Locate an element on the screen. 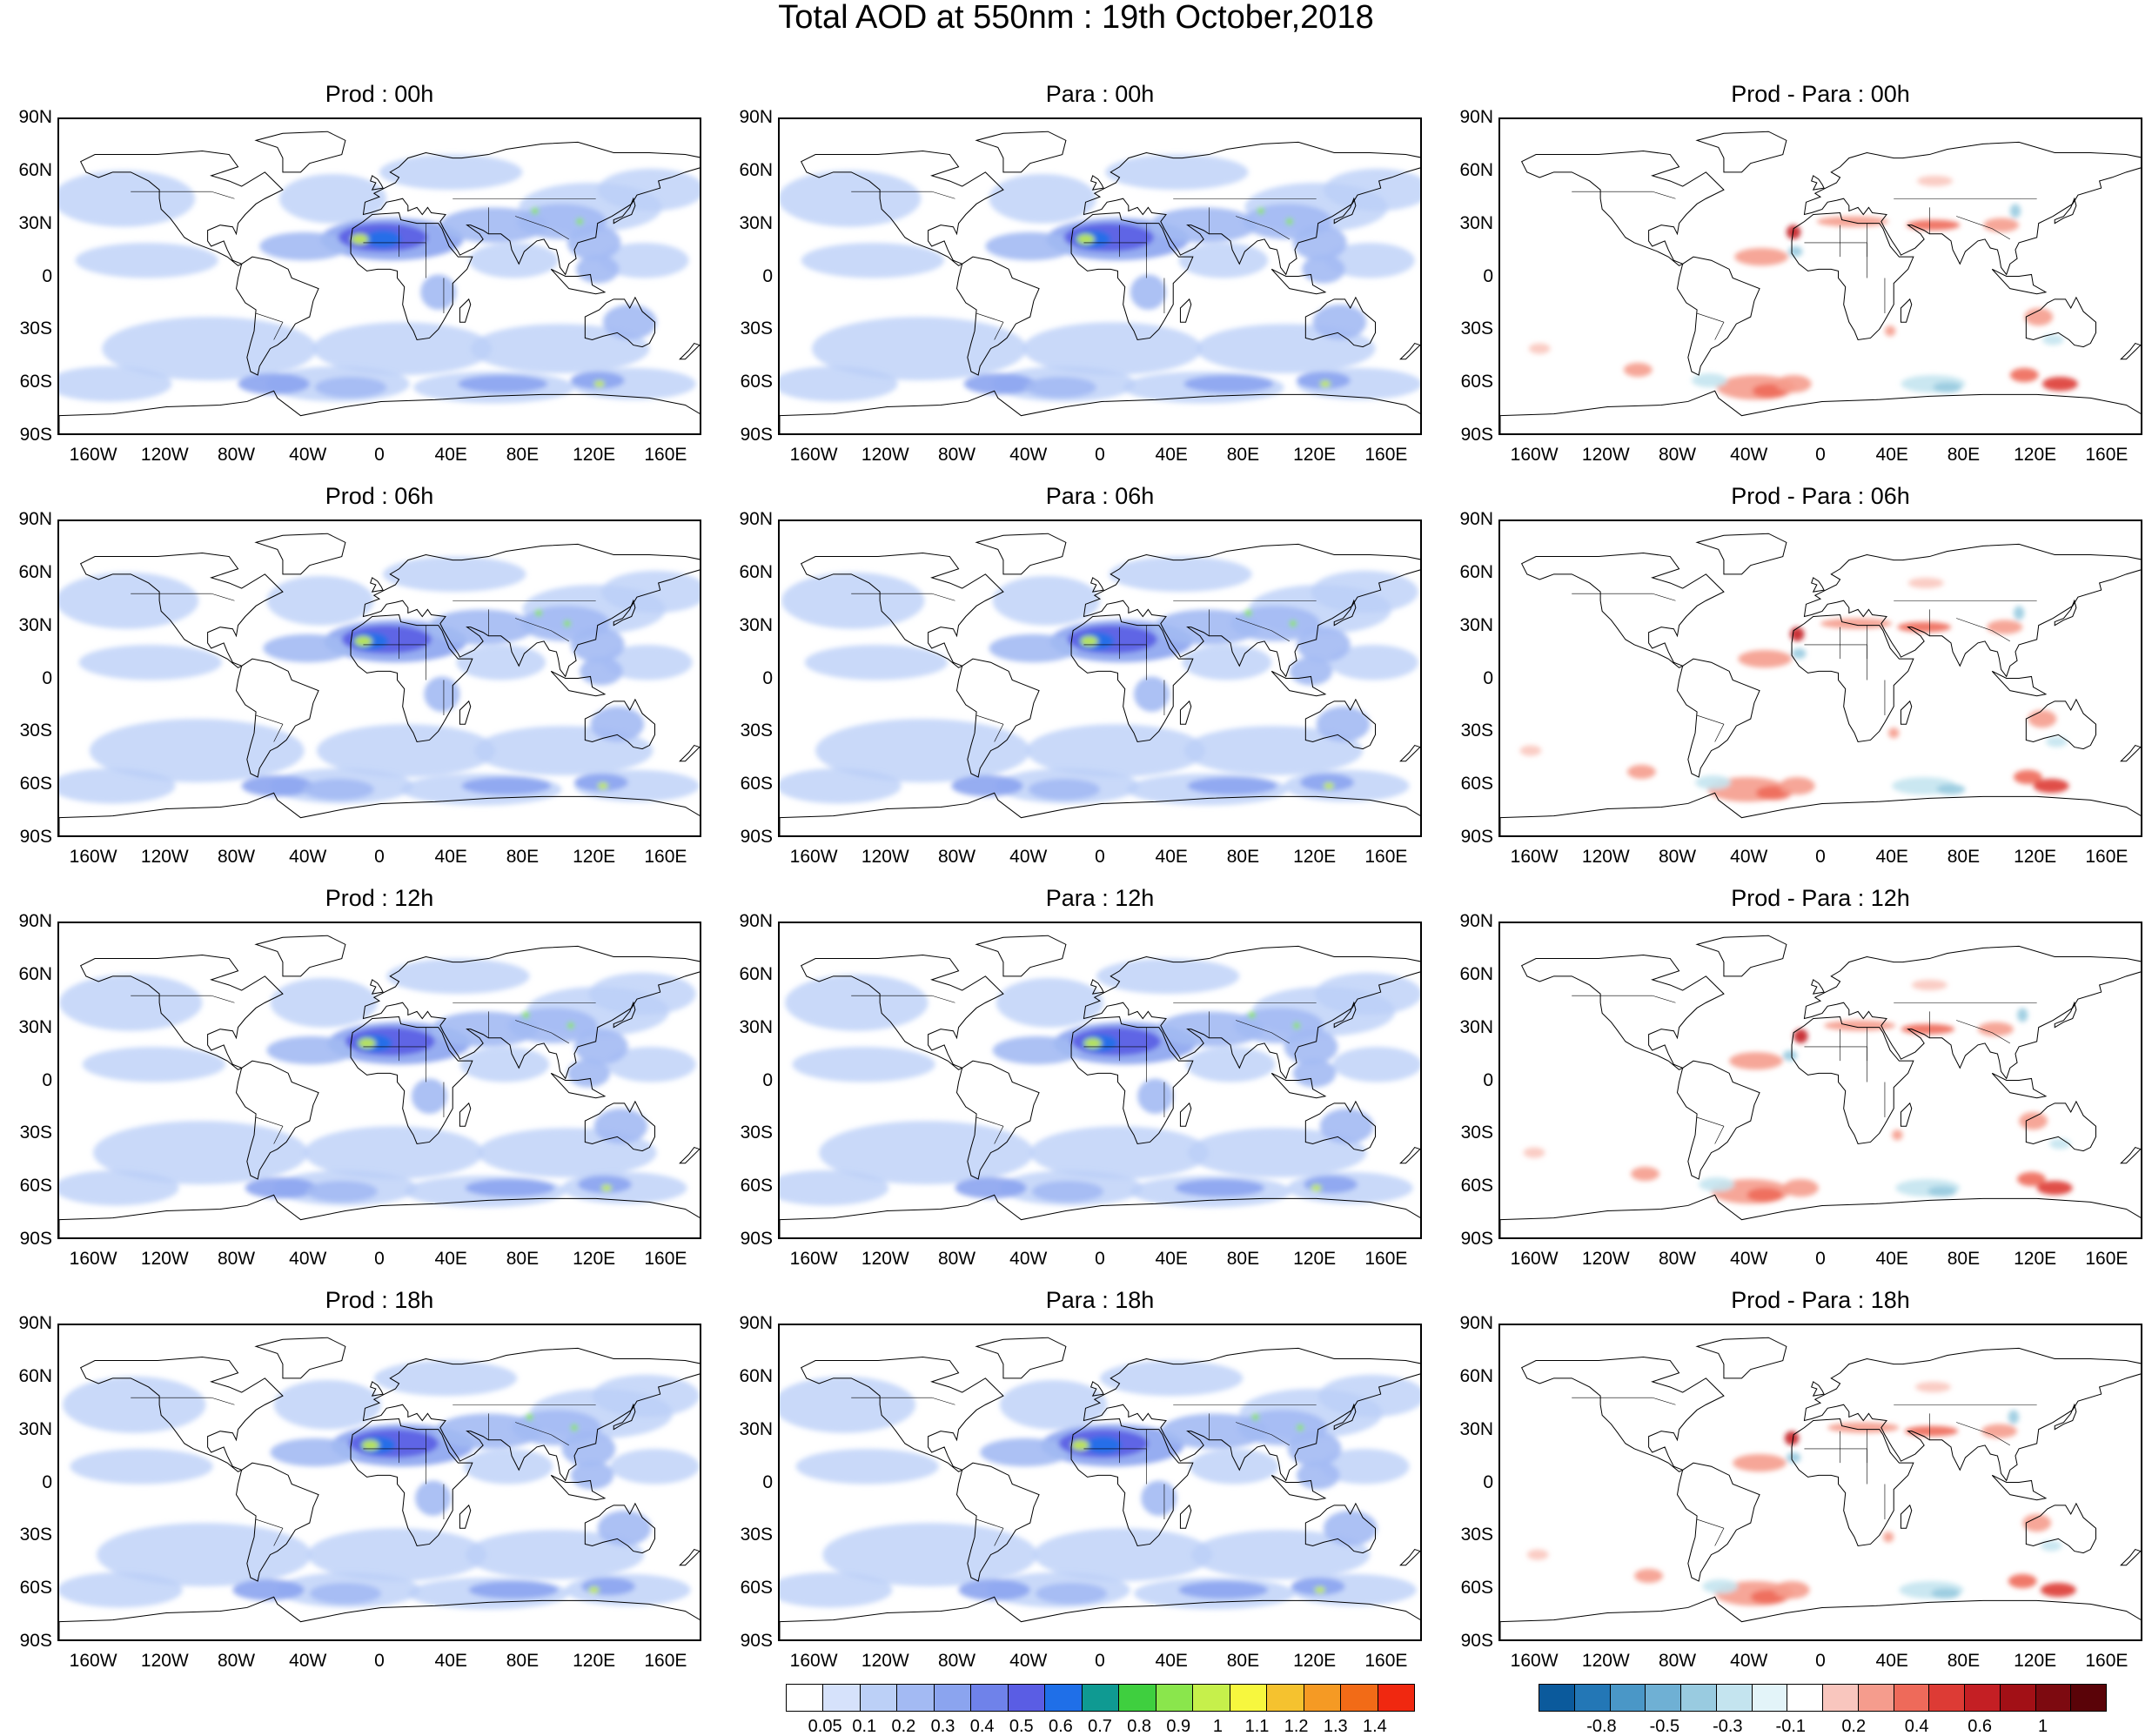  colorbar-label: 0.9 is located at coordinates (1178, 1726).